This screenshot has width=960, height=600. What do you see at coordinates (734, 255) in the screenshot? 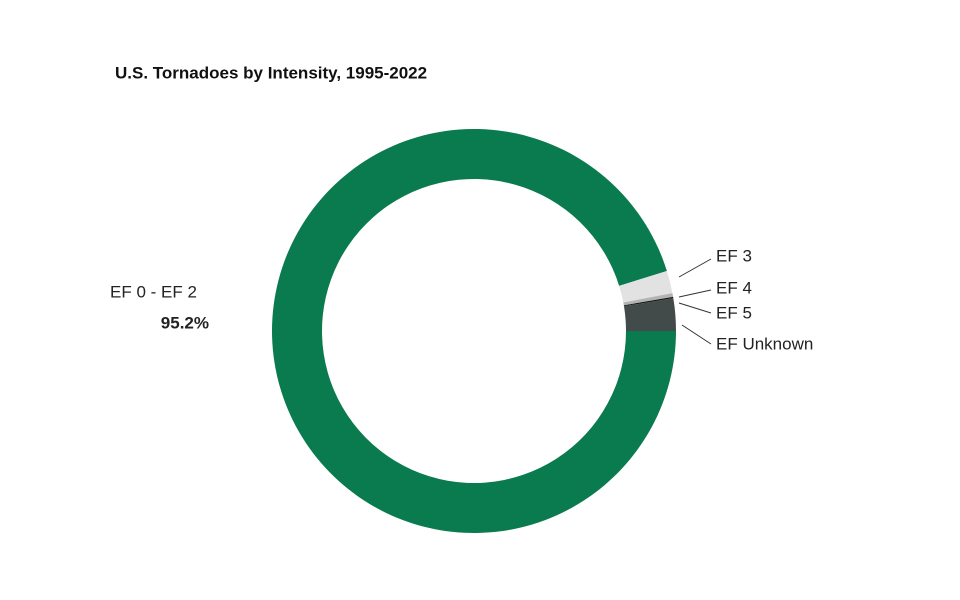
I see `category-label: EF 3` at bounding box center [734, 255].